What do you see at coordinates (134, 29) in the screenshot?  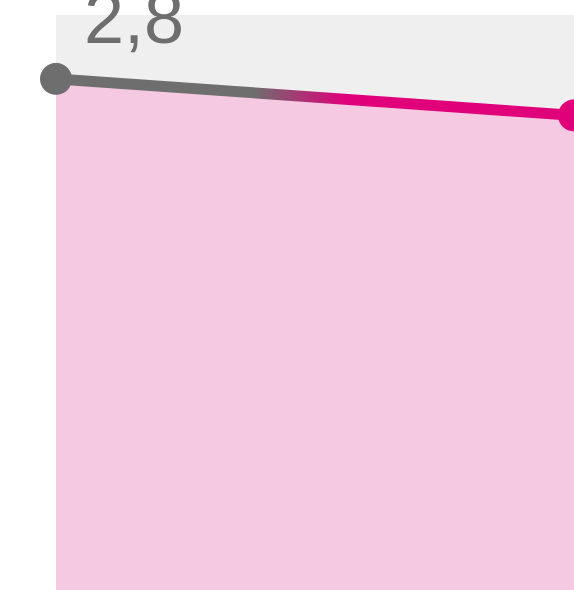 I see `data-label-point-1: 2,8` at bounding box center [134, 29].